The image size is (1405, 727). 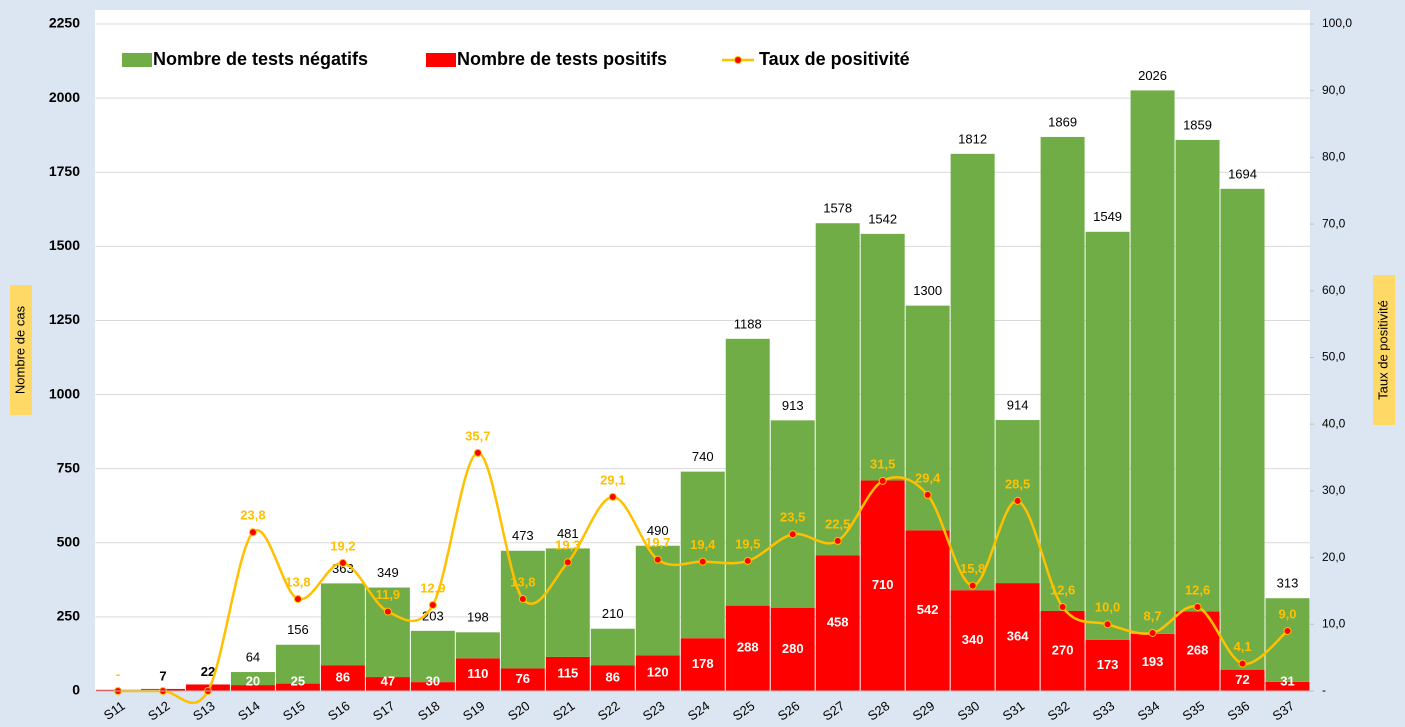 What do you see at coordinates (1334, 157) in the screenshot?
I see `y2-tick-label: 80,0` at bounding box center [1334, 157].